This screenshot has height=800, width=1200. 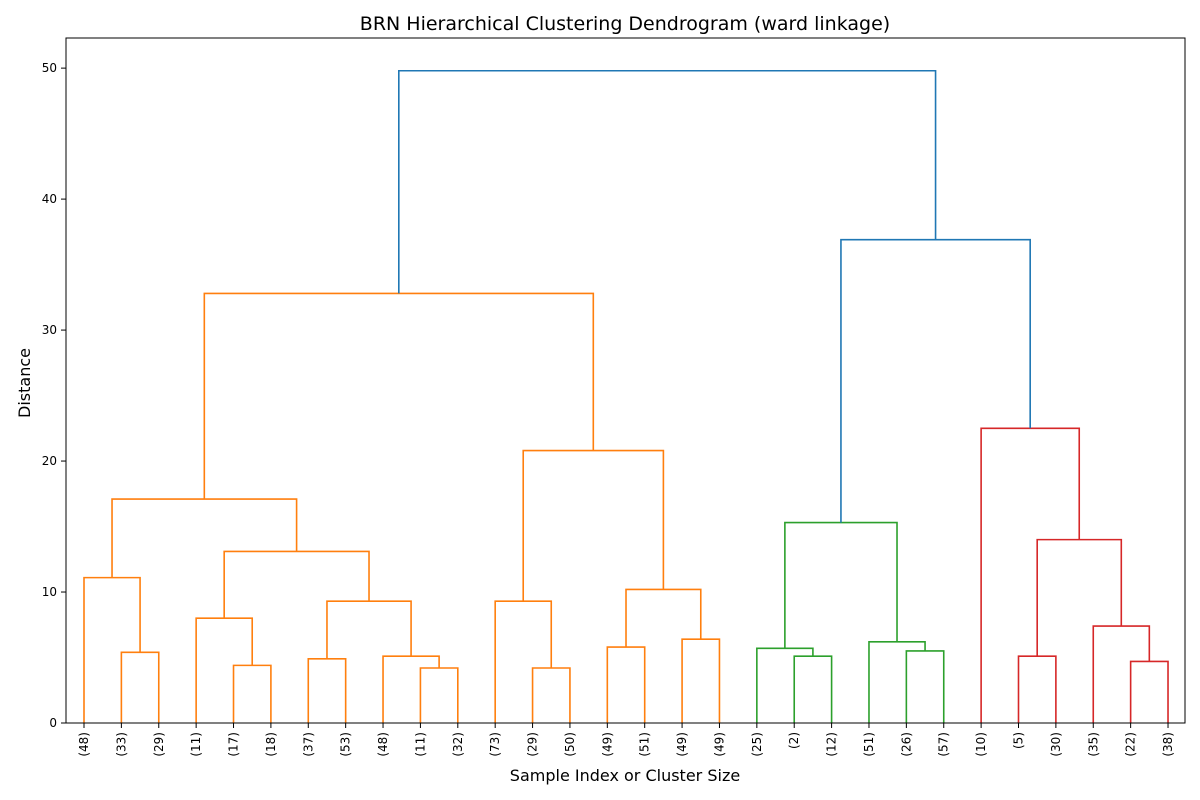 What do you see at coordinates (1019, 740) in the screenshot?
I see `x-tick-label: (5)` at bounding box center [1019, 740].